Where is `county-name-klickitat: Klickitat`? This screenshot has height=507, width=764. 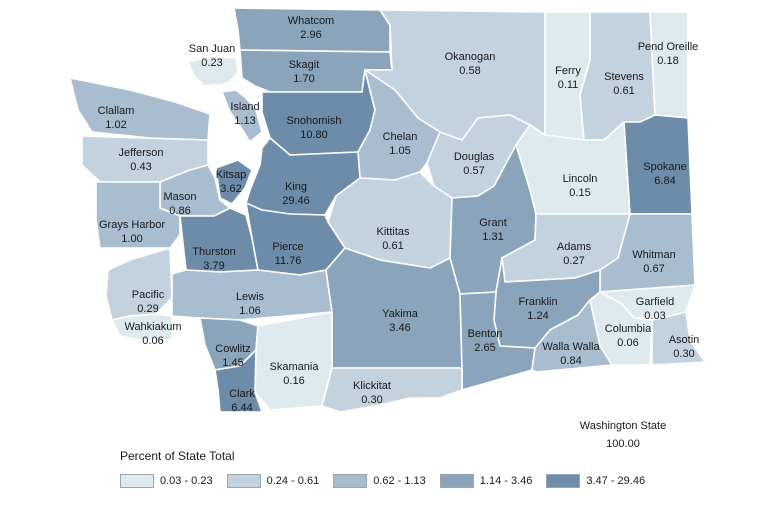 county-name-klickitat: Klickitat is located at coordinates (372, 386).